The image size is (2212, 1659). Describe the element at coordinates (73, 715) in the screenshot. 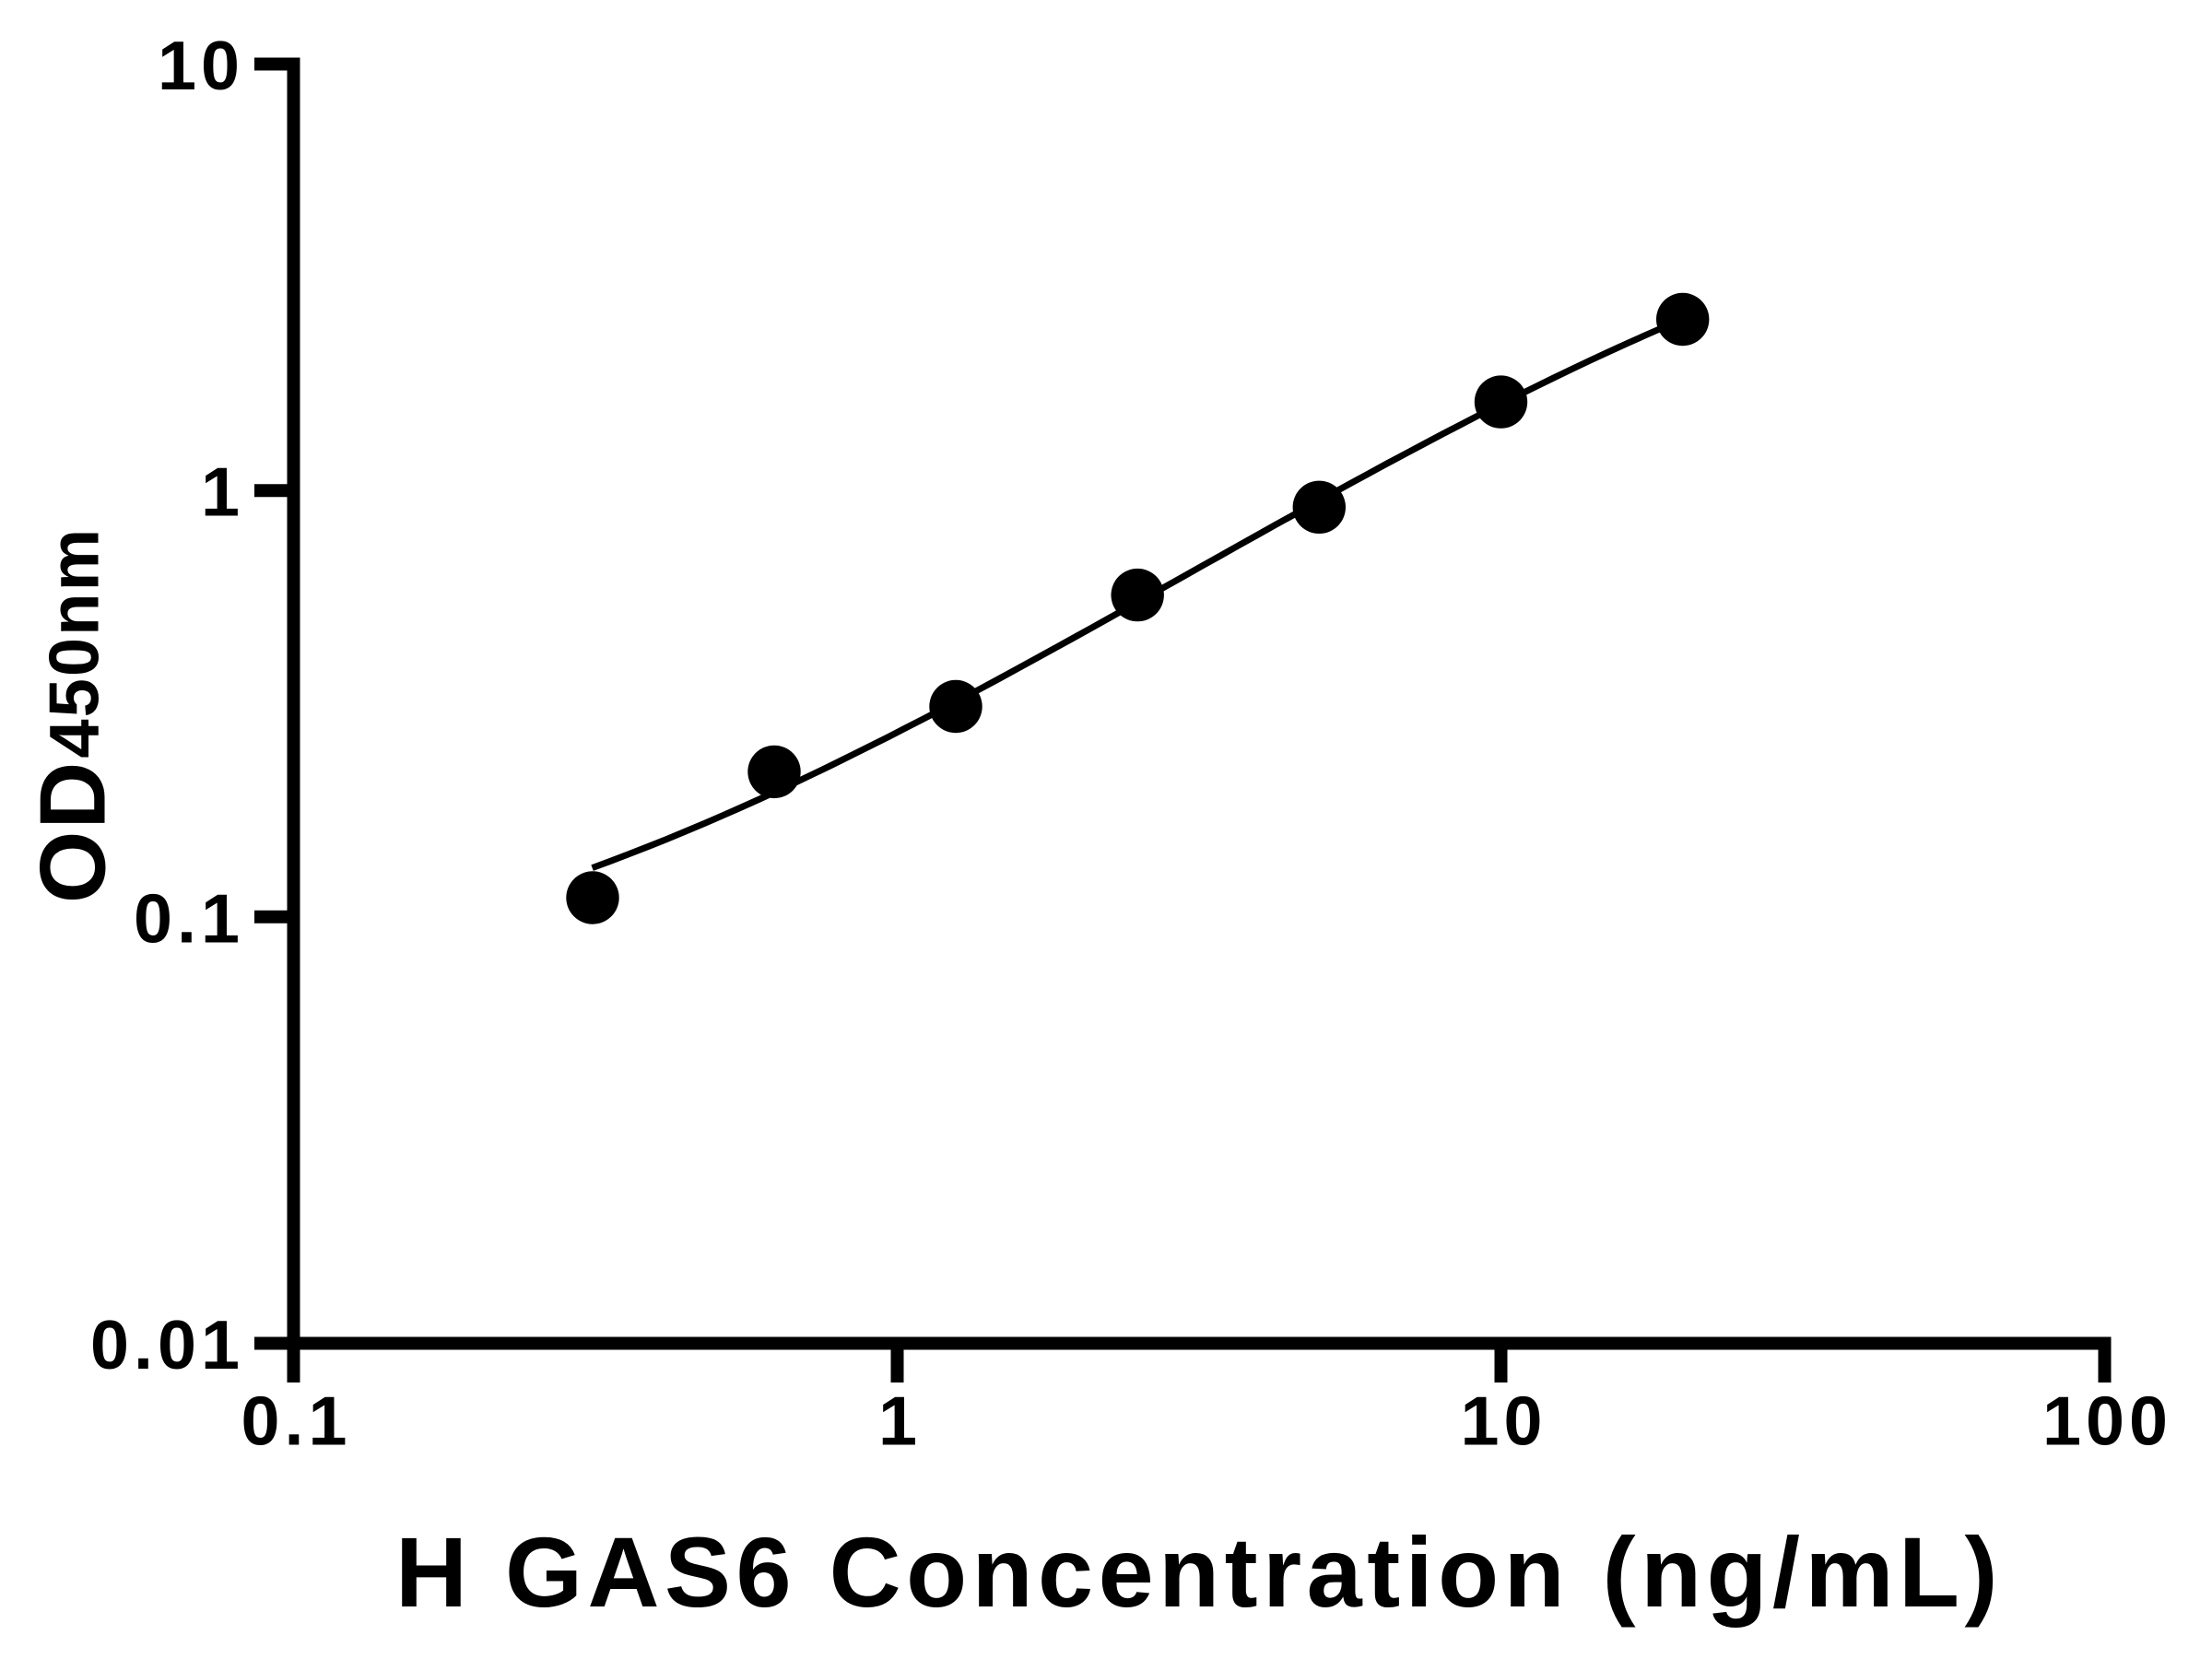

I see `svg-text: OD450nm` at that location.